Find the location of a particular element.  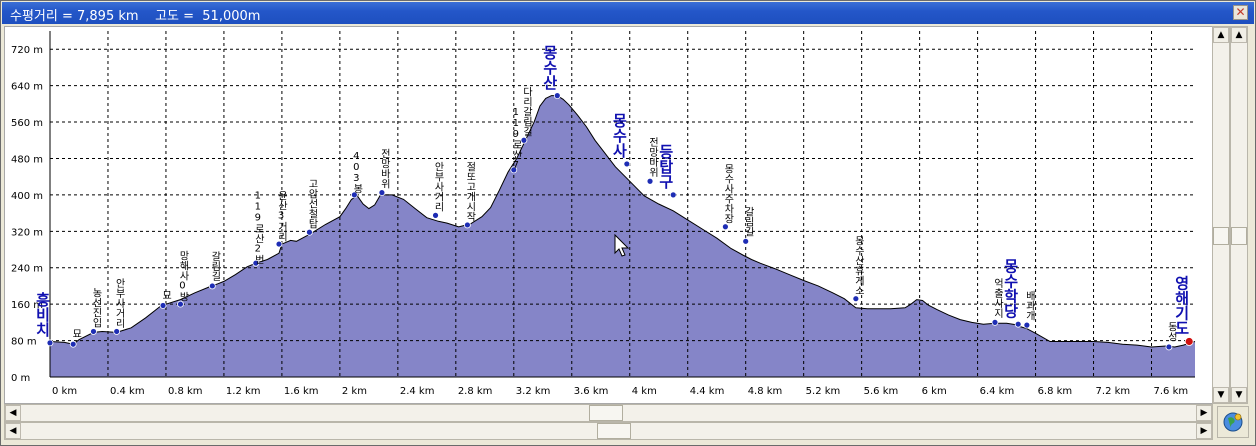

waypoint-label: 몽수산 is located at coordinates (550, 67).